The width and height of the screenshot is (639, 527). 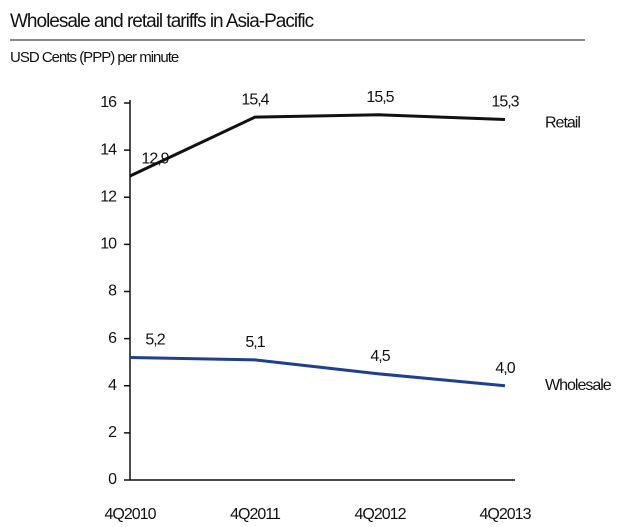 What do you see at coordinates (505, 102) in the screenshot?
I see `data-label: 15,3` at bounding box center [505, 102].